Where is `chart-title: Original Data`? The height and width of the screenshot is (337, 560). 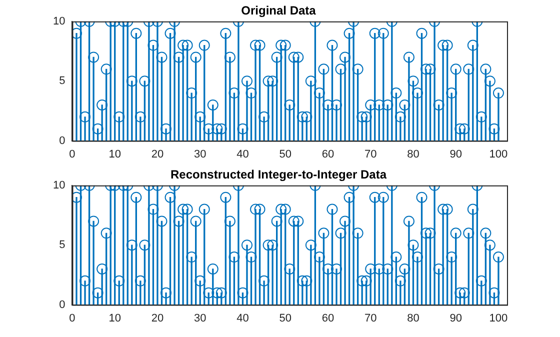
chart-title: Original Data is located at coordinates (278, 11).